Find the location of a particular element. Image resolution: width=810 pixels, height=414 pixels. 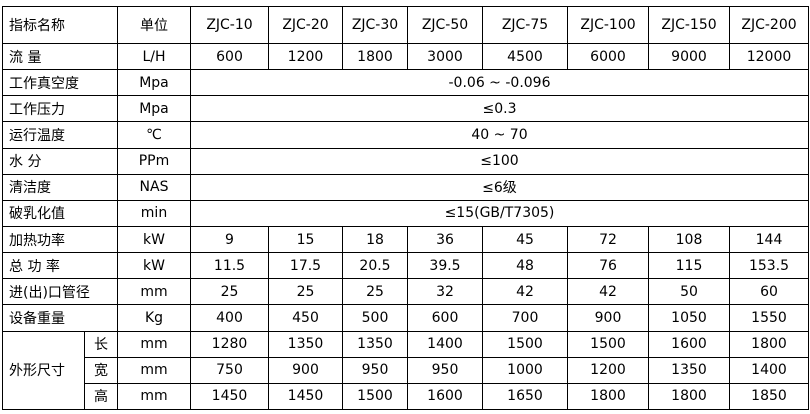

value-cell: 3000 is located at coordinates (445, 56).